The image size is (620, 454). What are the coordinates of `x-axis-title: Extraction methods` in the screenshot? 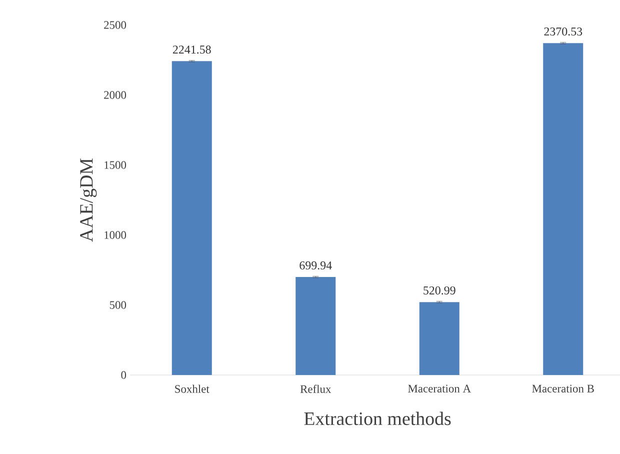 It's located at (377, 419).